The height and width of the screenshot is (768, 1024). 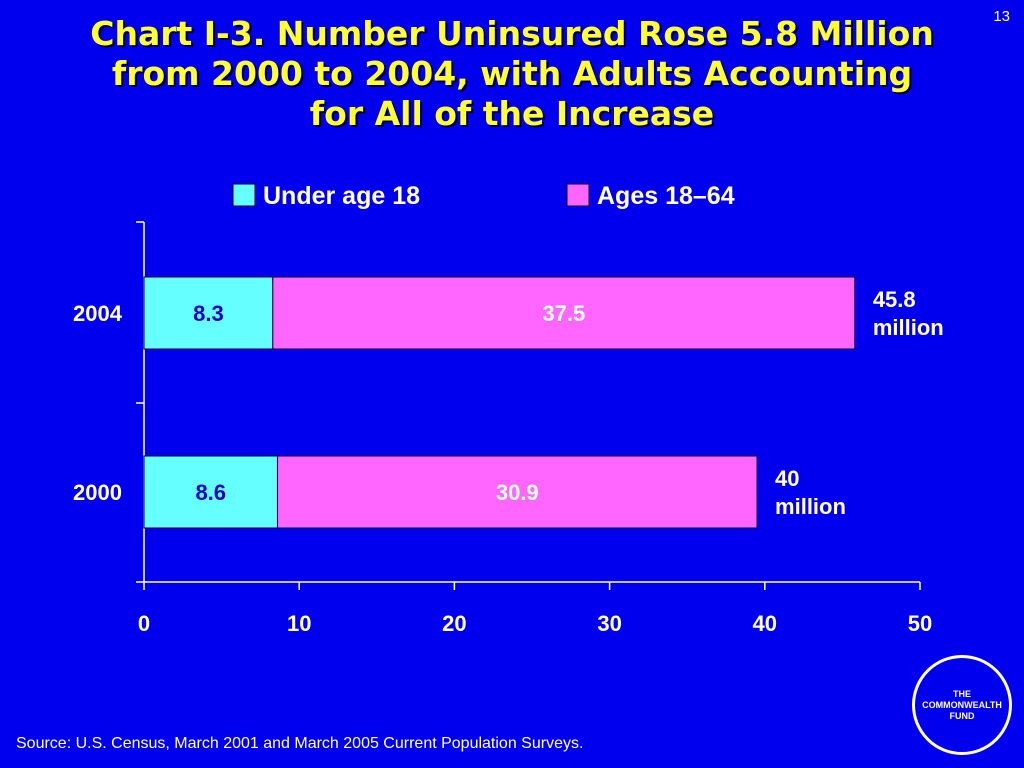 I want to click on x-tick-label: 20, so click(x=454, y=623).